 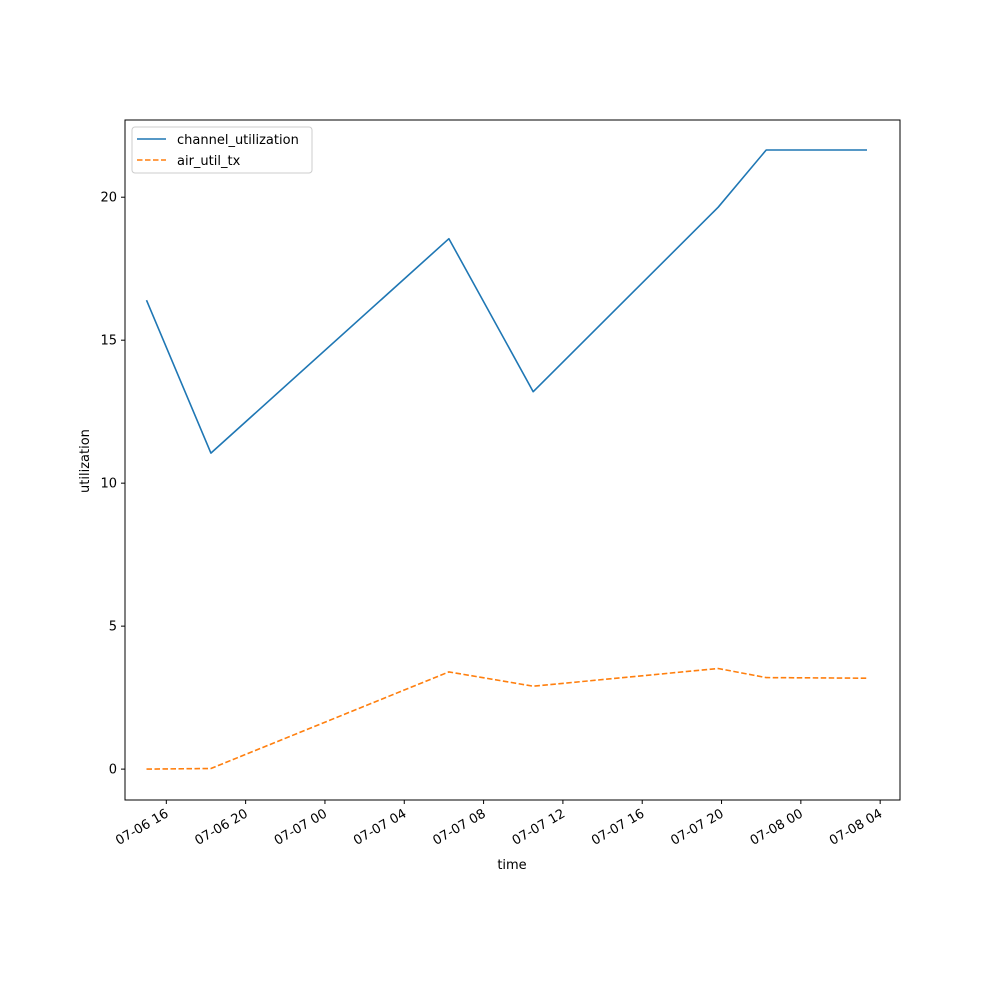 What do you see at coordinates (459, 827) in the screenshot?
I see `x-tick-label: 07-07 08` at bounding box center [459, 827].